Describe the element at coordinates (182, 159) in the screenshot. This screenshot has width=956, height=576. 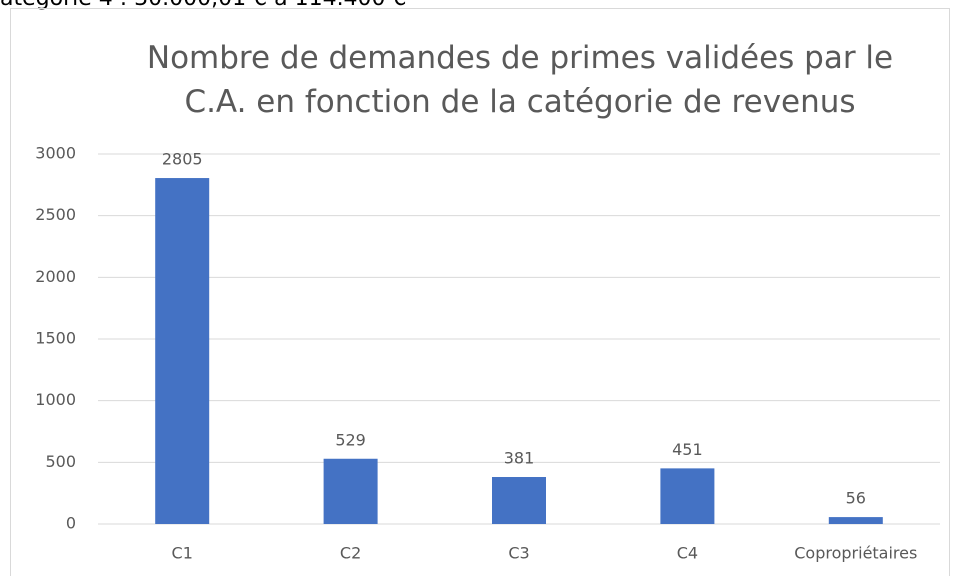
I see `data-label: 2805` at that location.